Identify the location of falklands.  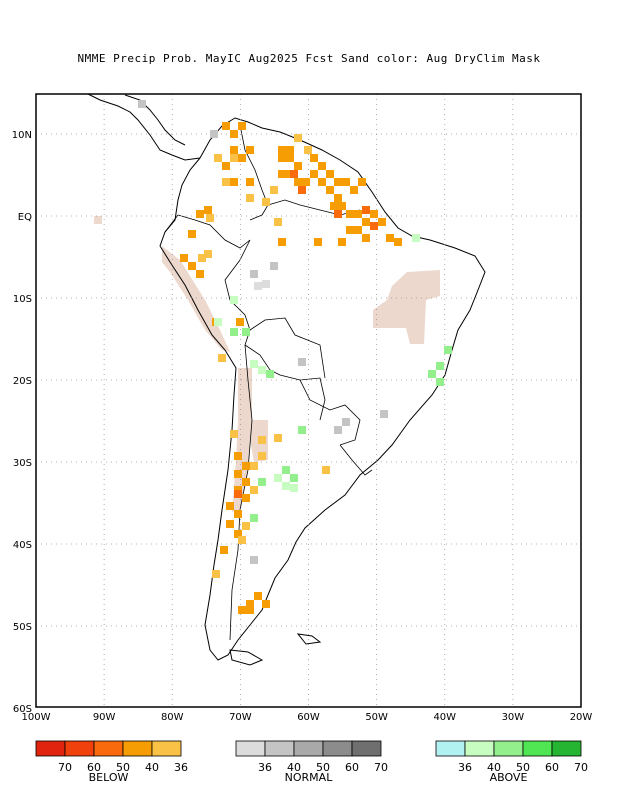
(309, 639).